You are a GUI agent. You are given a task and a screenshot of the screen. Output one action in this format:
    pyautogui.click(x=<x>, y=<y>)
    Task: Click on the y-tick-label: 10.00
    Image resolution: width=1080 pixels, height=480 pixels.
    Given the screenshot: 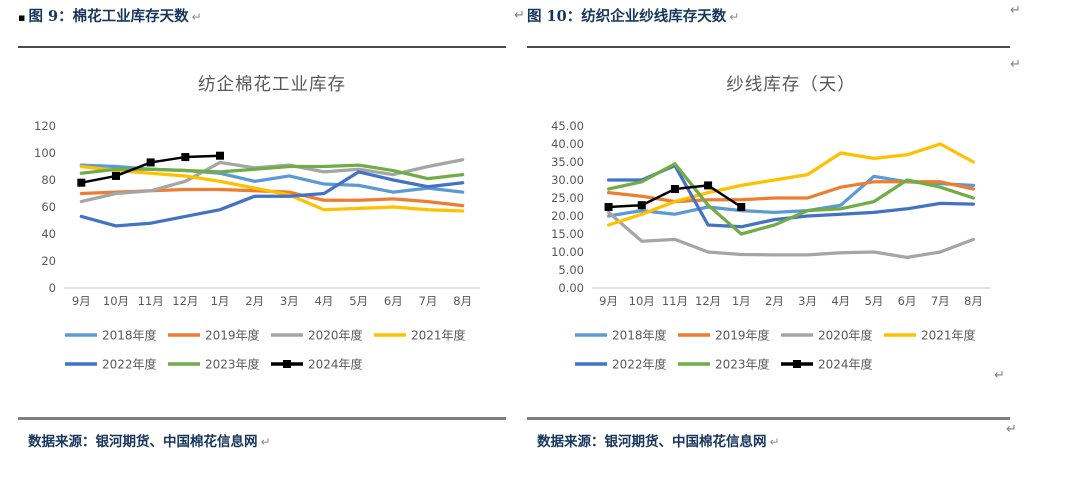 What is the action you would take?
    pyautogui.click(x=567, y=252)
    